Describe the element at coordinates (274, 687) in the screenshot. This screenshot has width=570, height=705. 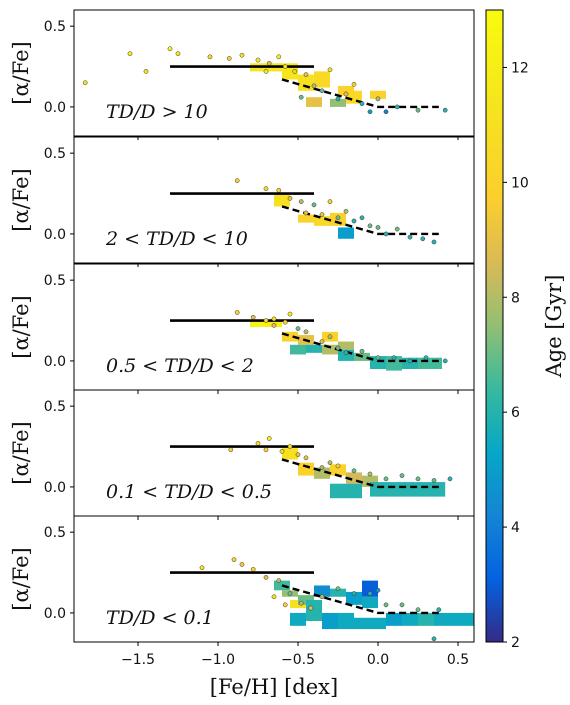
I see `x-axis-label: [Fe/H] [dex]` at that location.